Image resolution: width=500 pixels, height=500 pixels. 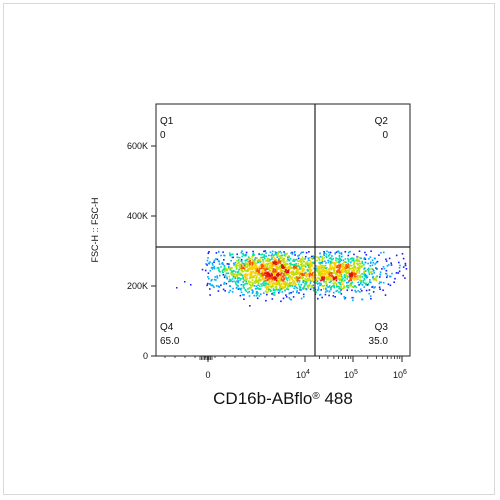 I want to click on x-axis-title: CD16b-ABflo® 488, so click(x=283, y=398).